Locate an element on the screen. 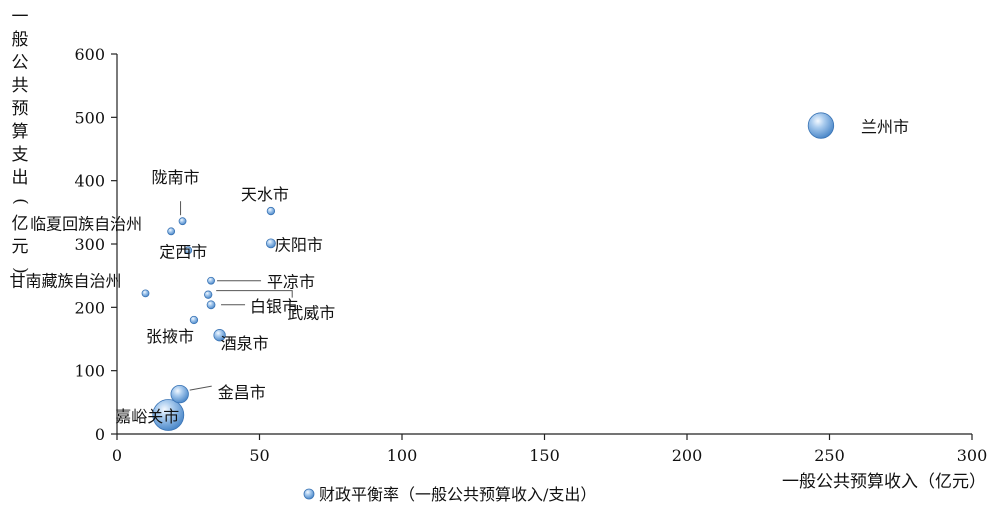 The width and height of the screenshot is (1000, 513). data-label: 嘉峪关市 is located at coordinates (147, 416).